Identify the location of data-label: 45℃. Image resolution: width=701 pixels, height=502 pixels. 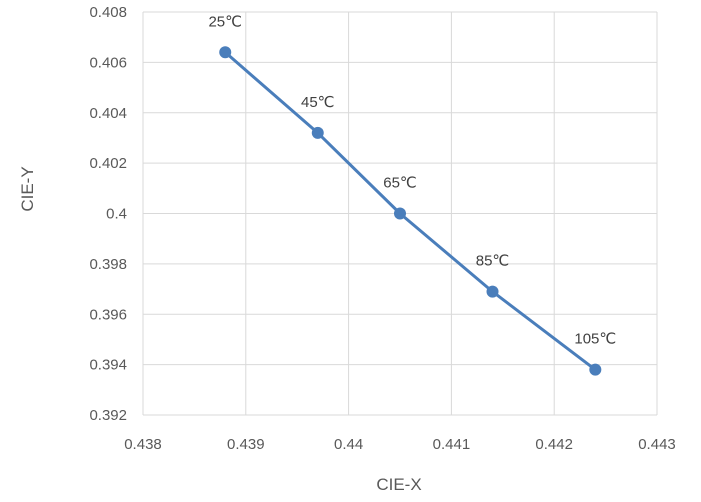
(318, 102).